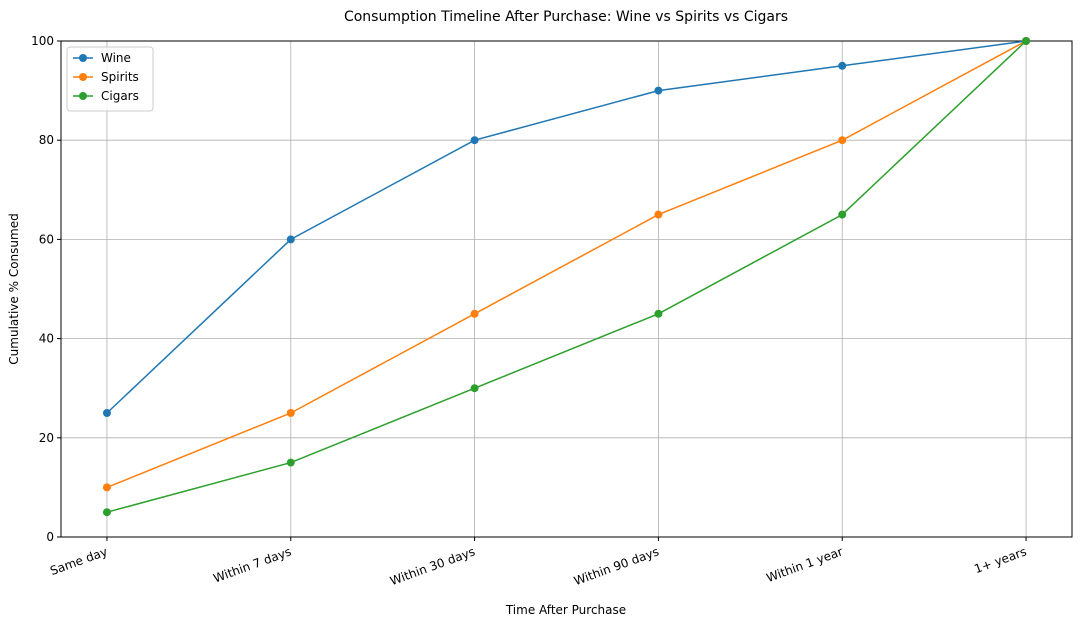 This screenshot has width=1080, height=627. I want to click on legend-box, so click(110, 79).